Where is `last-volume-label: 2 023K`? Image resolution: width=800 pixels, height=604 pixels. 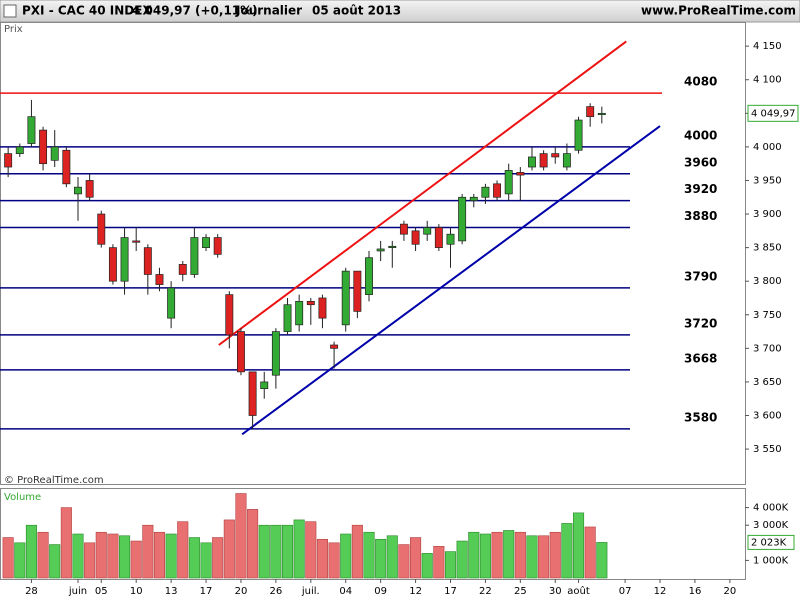 last-volume-label: 2 023K is located at coordinates (769, 542).